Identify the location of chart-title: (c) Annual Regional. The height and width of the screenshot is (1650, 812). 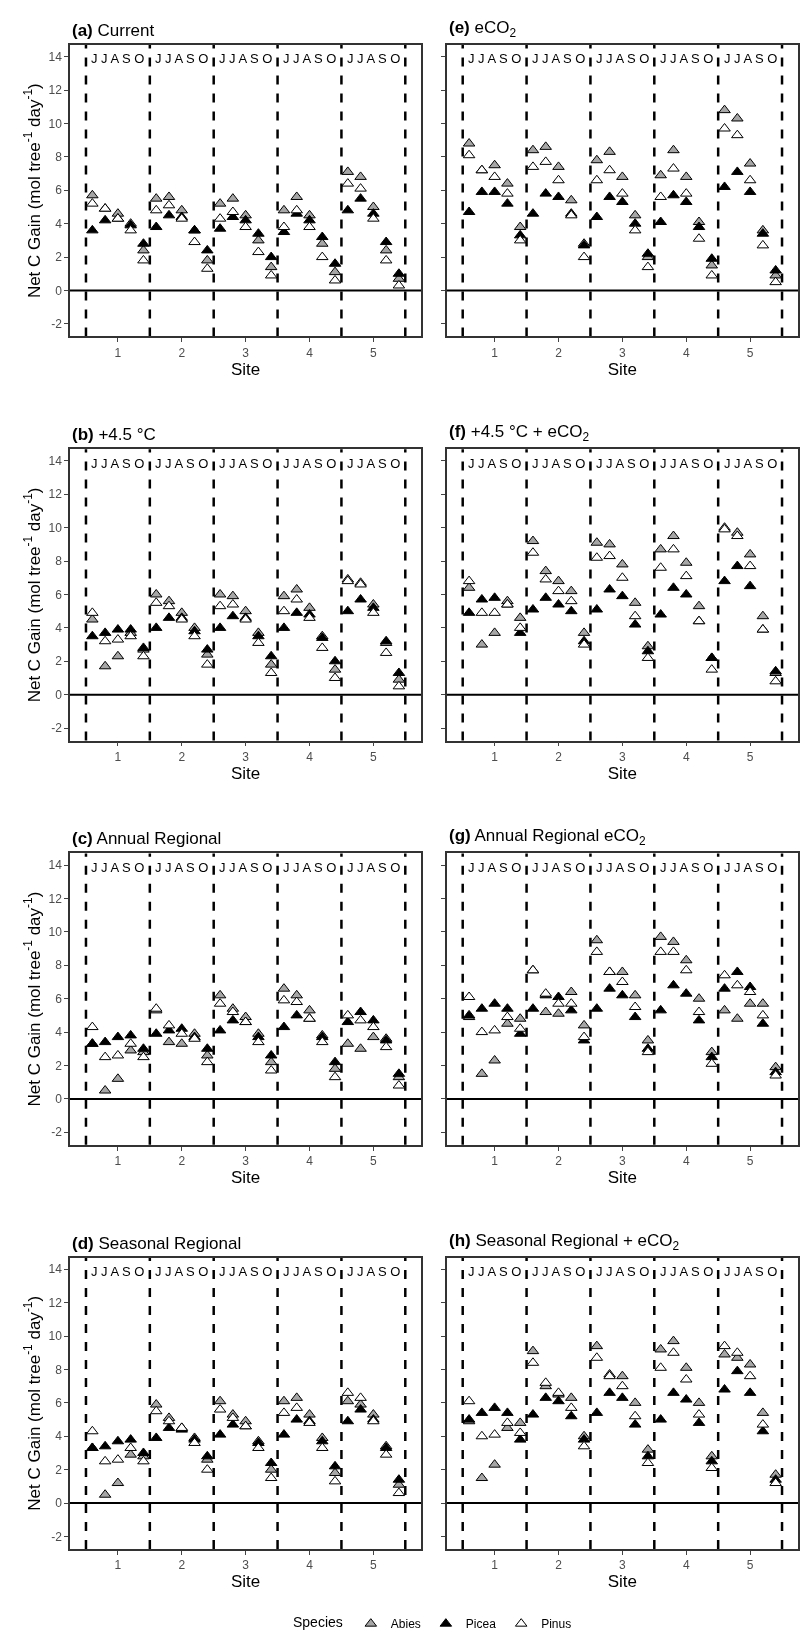
(147, 838).